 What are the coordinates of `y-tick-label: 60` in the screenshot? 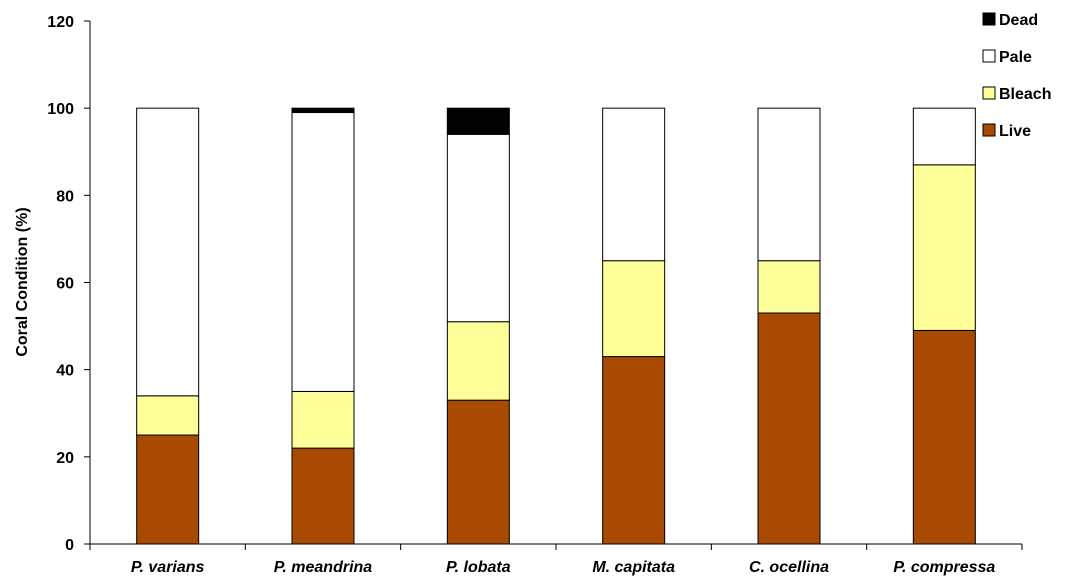 It's located at (65, 284).